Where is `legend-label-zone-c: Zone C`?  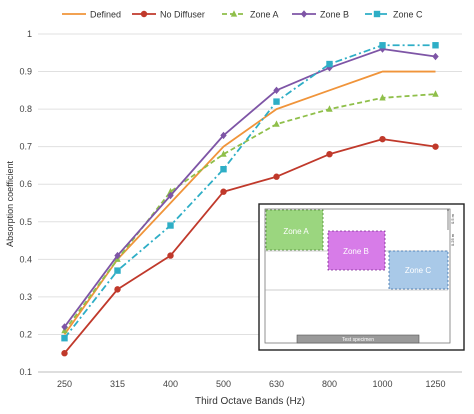
legend-label-zone-c: Zone C is located at coordinates (408, 15).